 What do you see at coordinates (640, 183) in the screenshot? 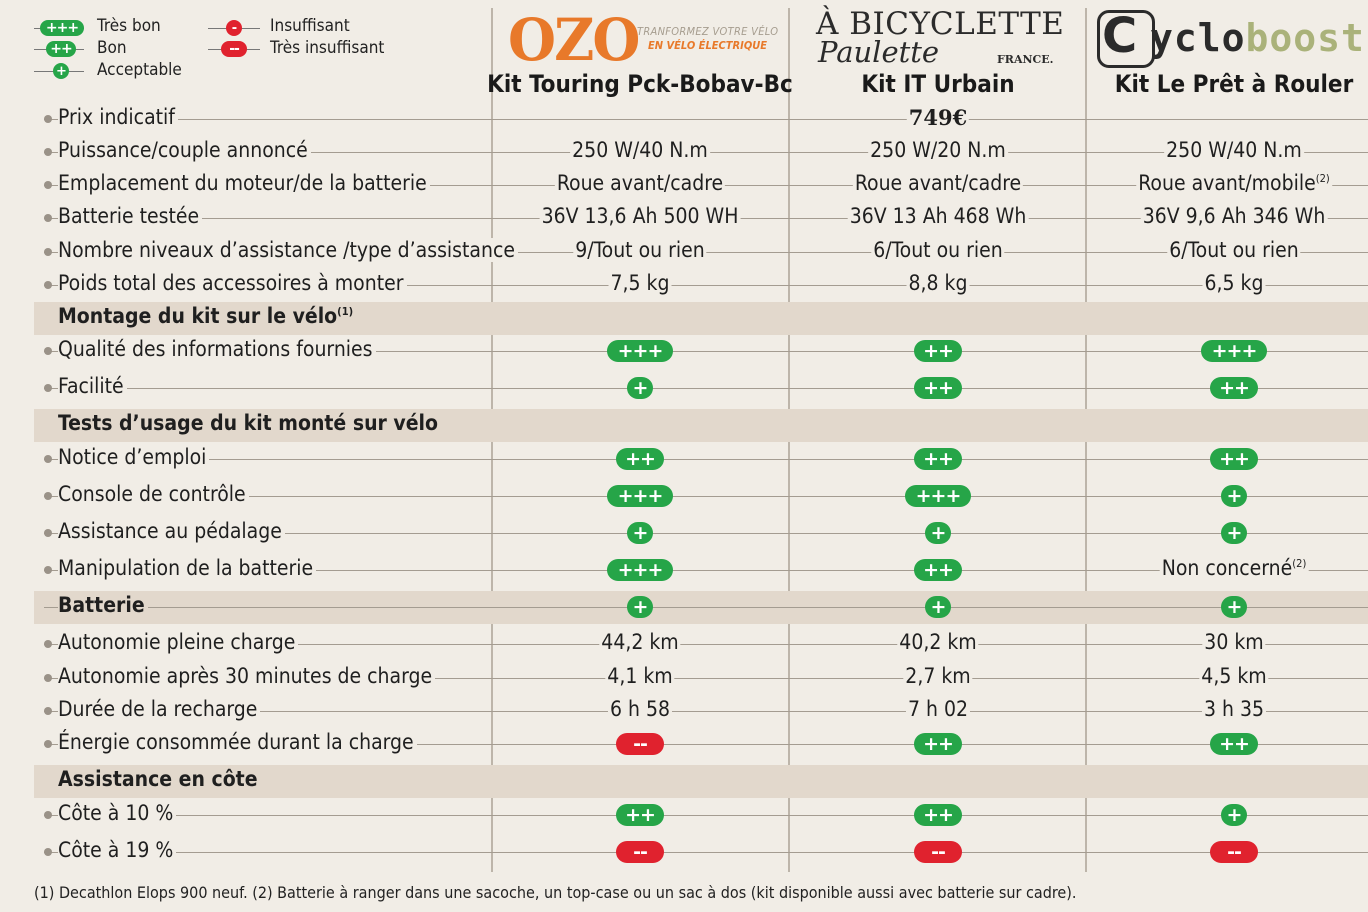
I see `cell-value: Roue avant/cadre` at bounding box center [640, 183].